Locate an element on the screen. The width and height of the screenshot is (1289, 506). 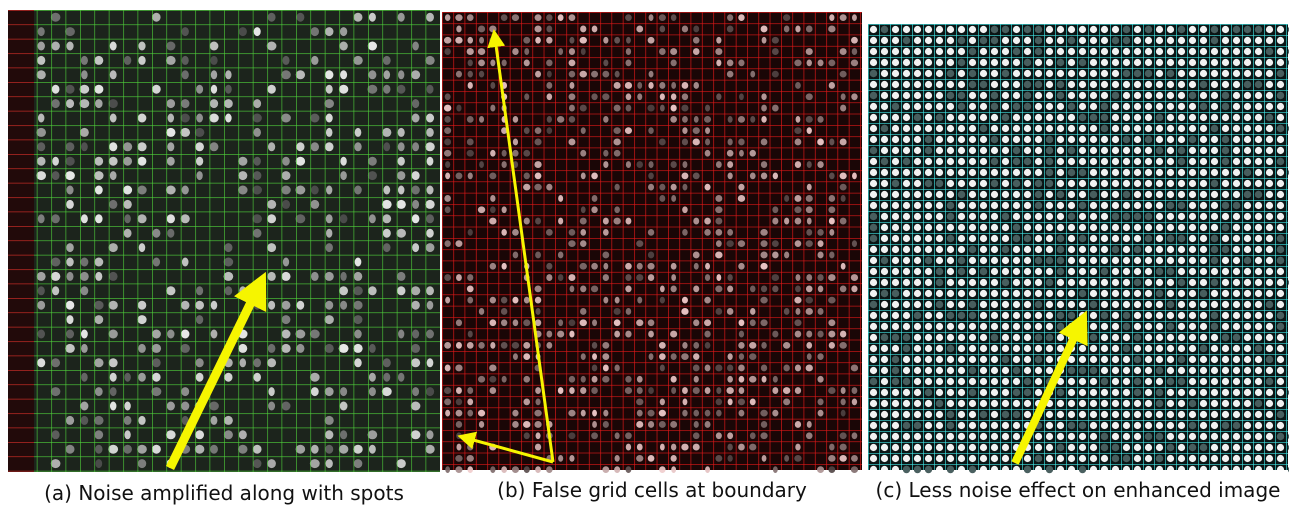
arrow is located at coordinates (521, 246).